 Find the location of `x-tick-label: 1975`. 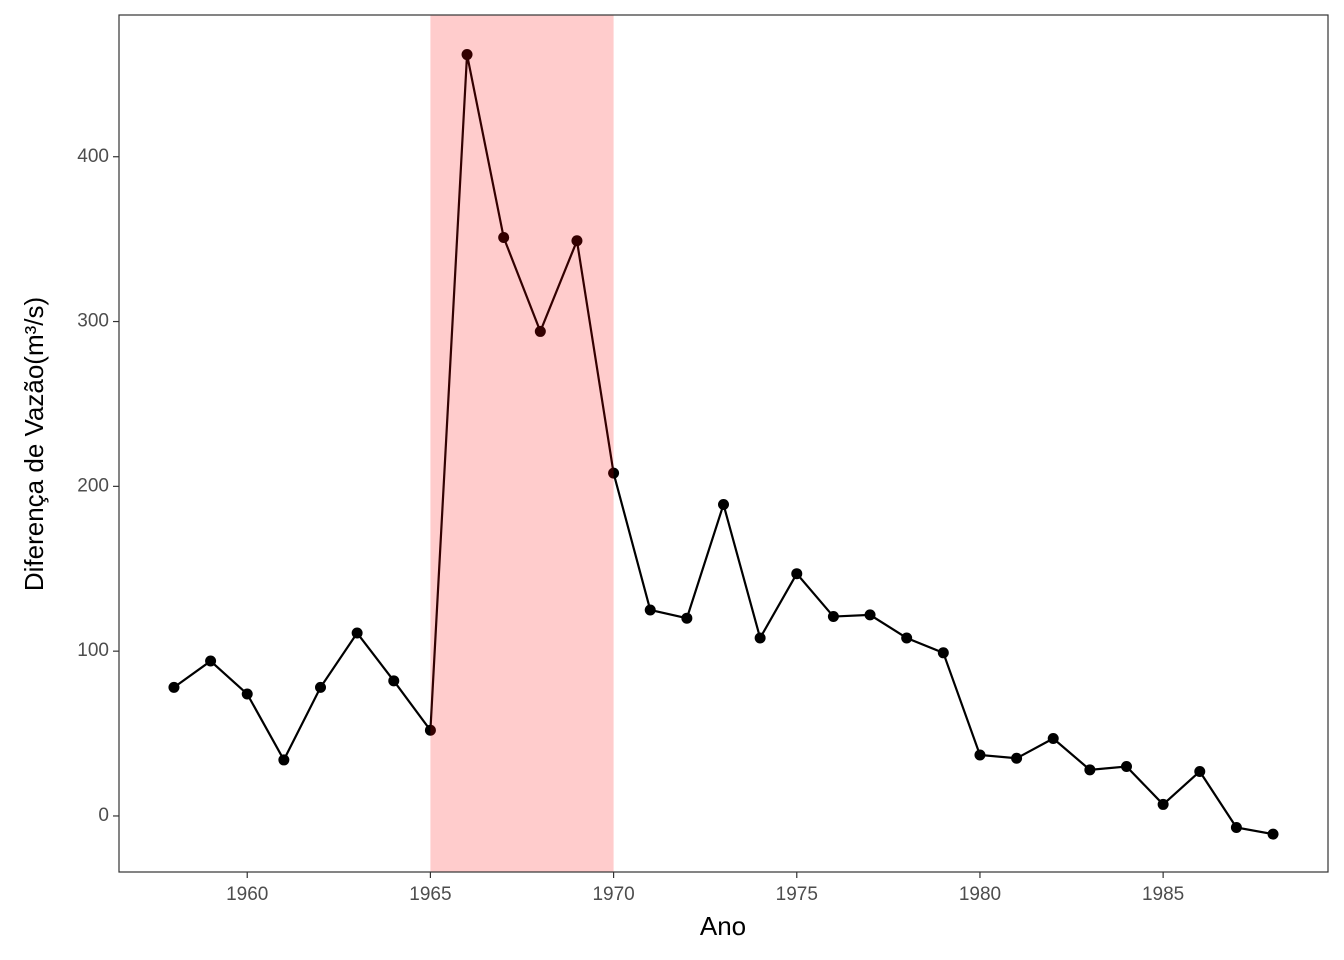

x-tick-label: 1975 is located at coordinates (797, 894).